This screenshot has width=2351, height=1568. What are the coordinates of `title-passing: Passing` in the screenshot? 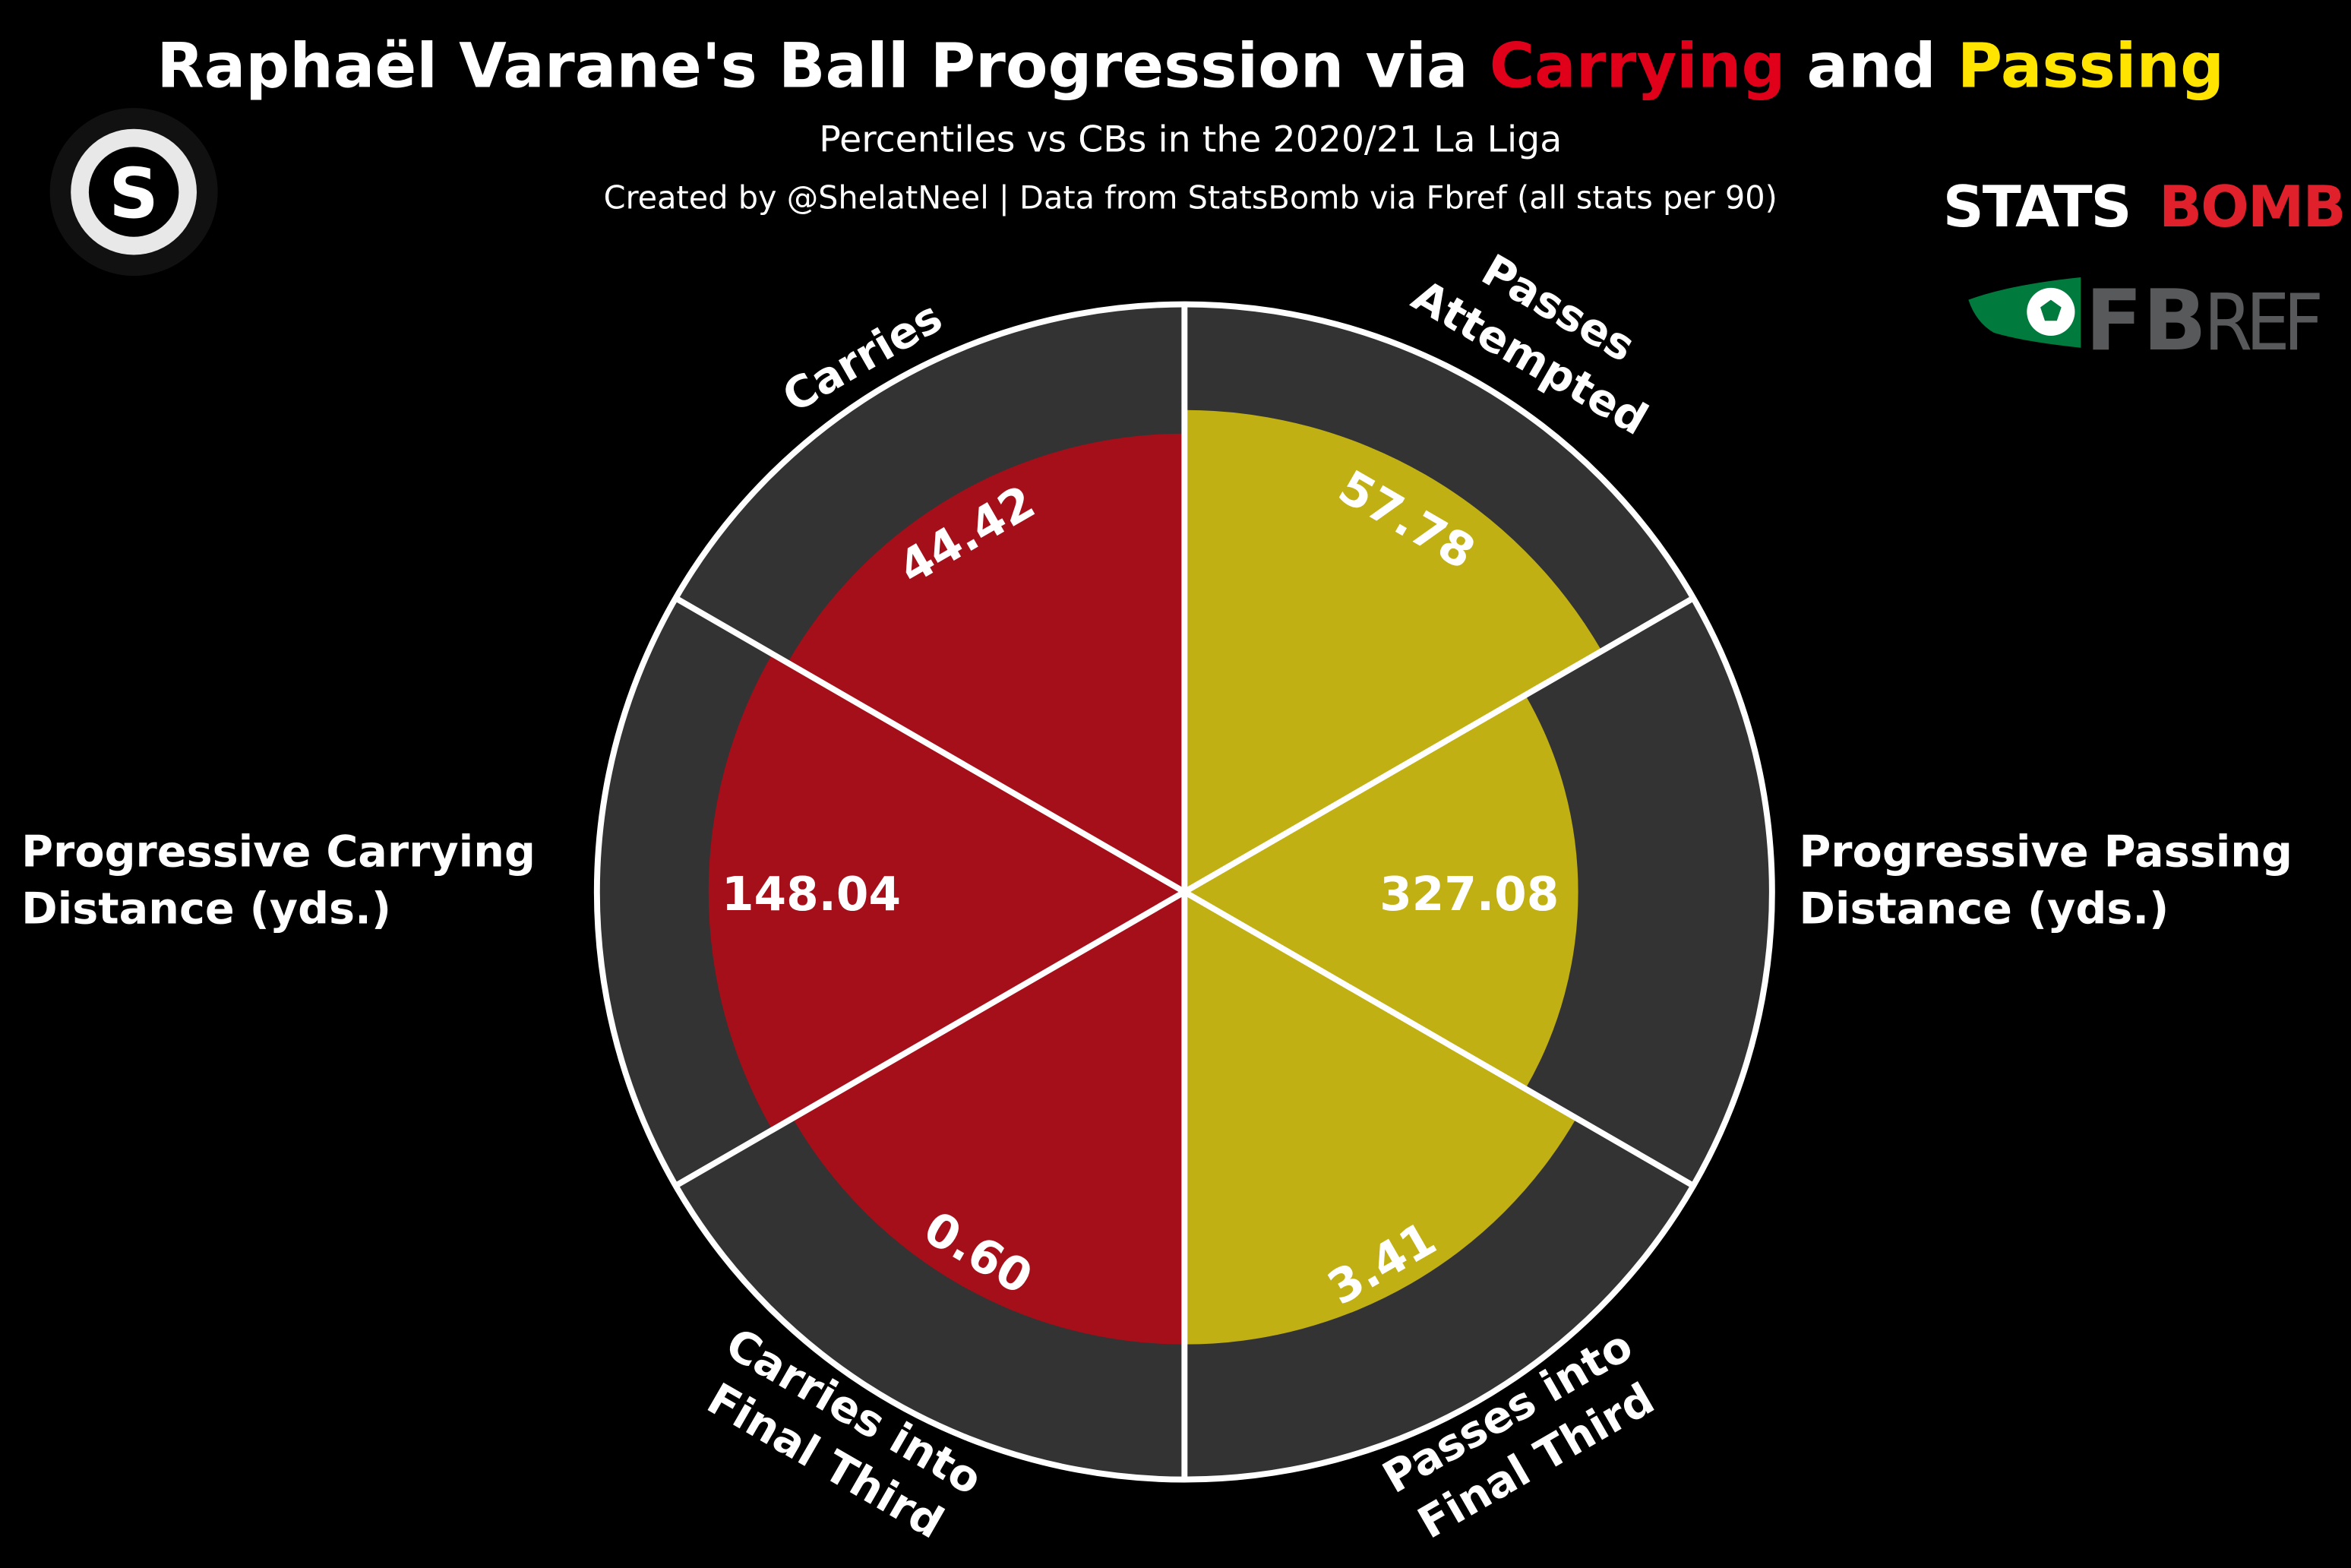 It's located at (2091, 66).